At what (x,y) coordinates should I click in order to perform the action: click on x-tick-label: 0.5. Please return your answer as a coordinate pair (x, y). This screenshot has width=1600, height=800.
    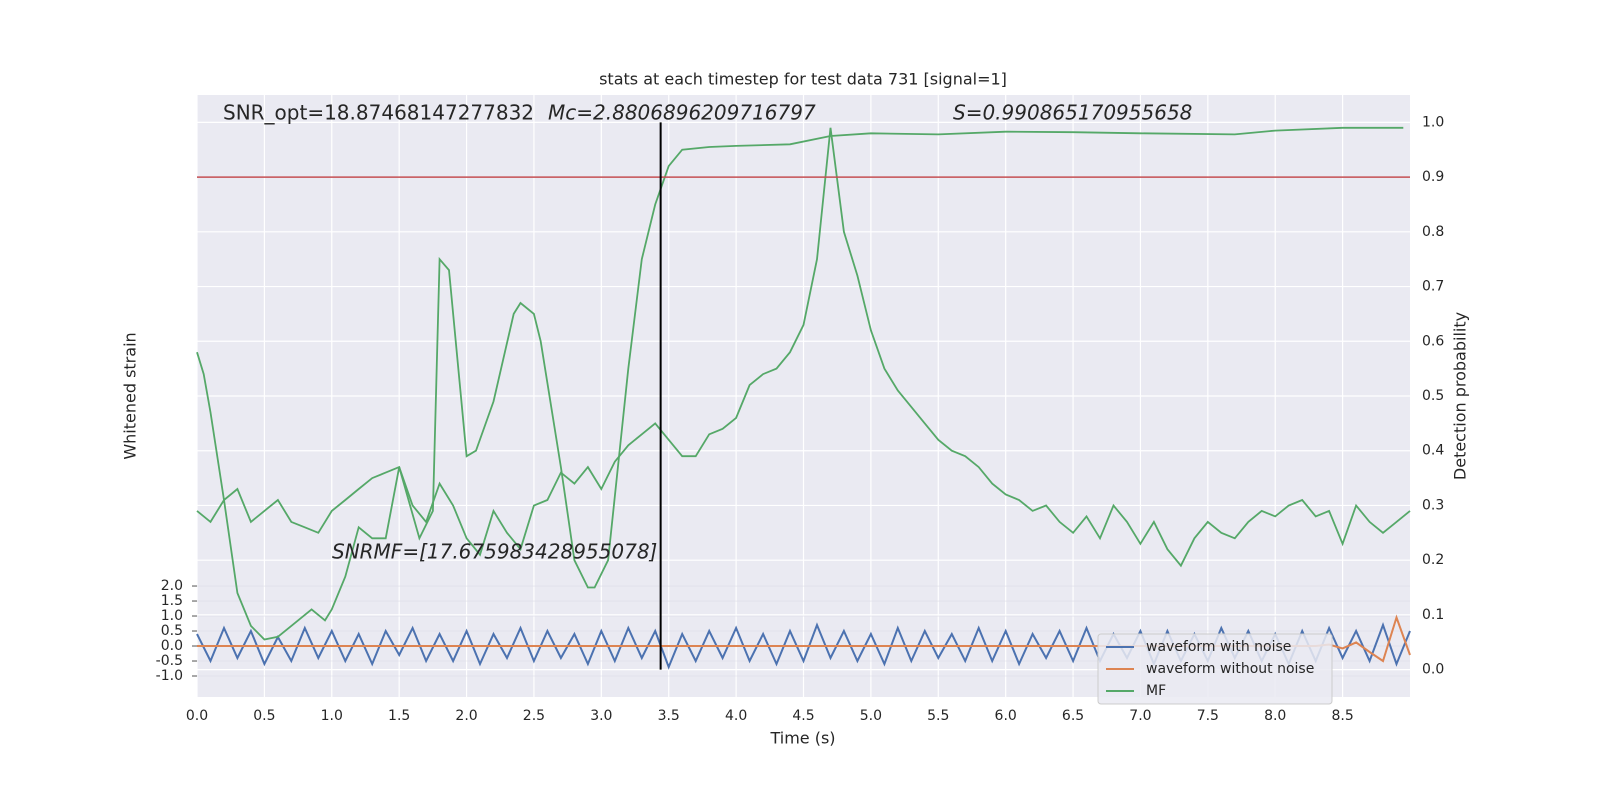
    Looking at the image, I should click on (264, 716).